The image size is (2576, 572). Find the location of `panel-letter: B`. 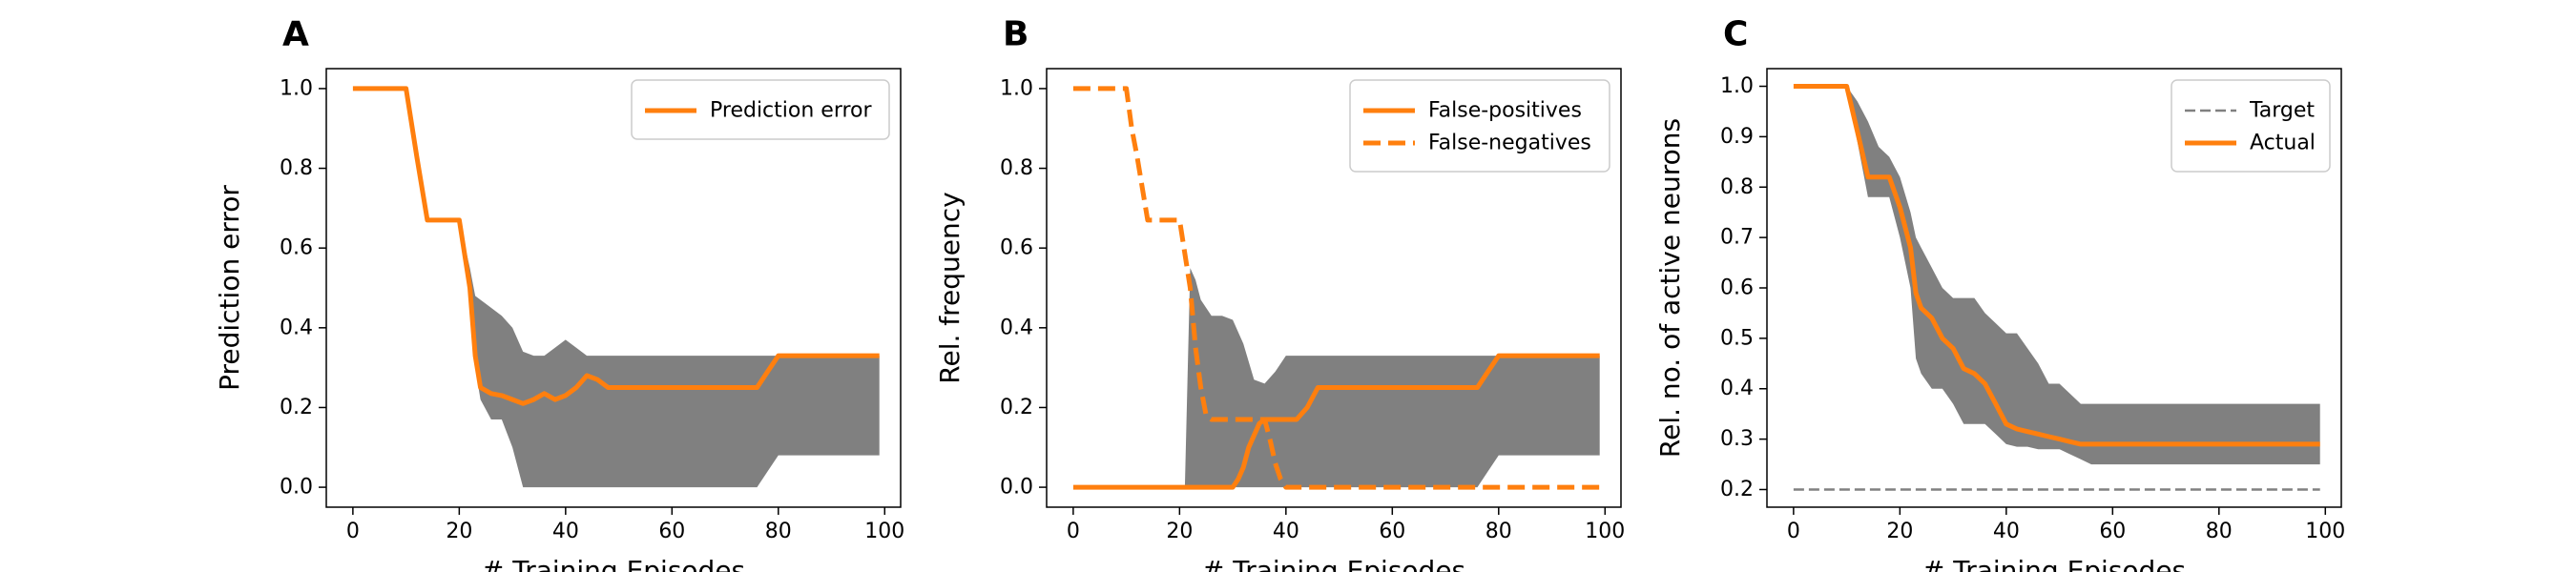

panel-letter: B is located at coordinates (1015, 34).